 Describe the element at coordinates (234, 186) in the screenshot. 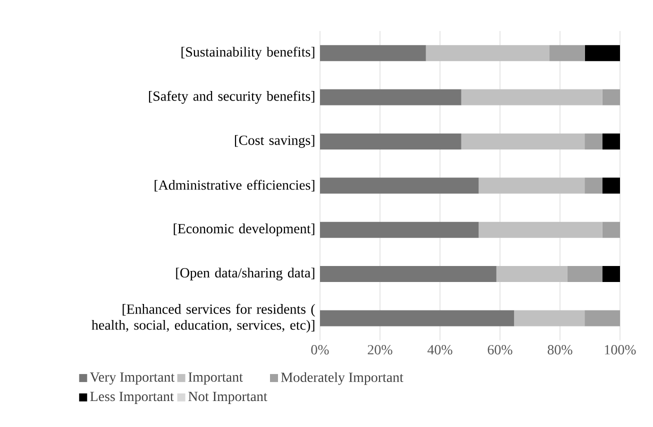

I see `y-tick-label: [Administrative efficiencies]` at that location.